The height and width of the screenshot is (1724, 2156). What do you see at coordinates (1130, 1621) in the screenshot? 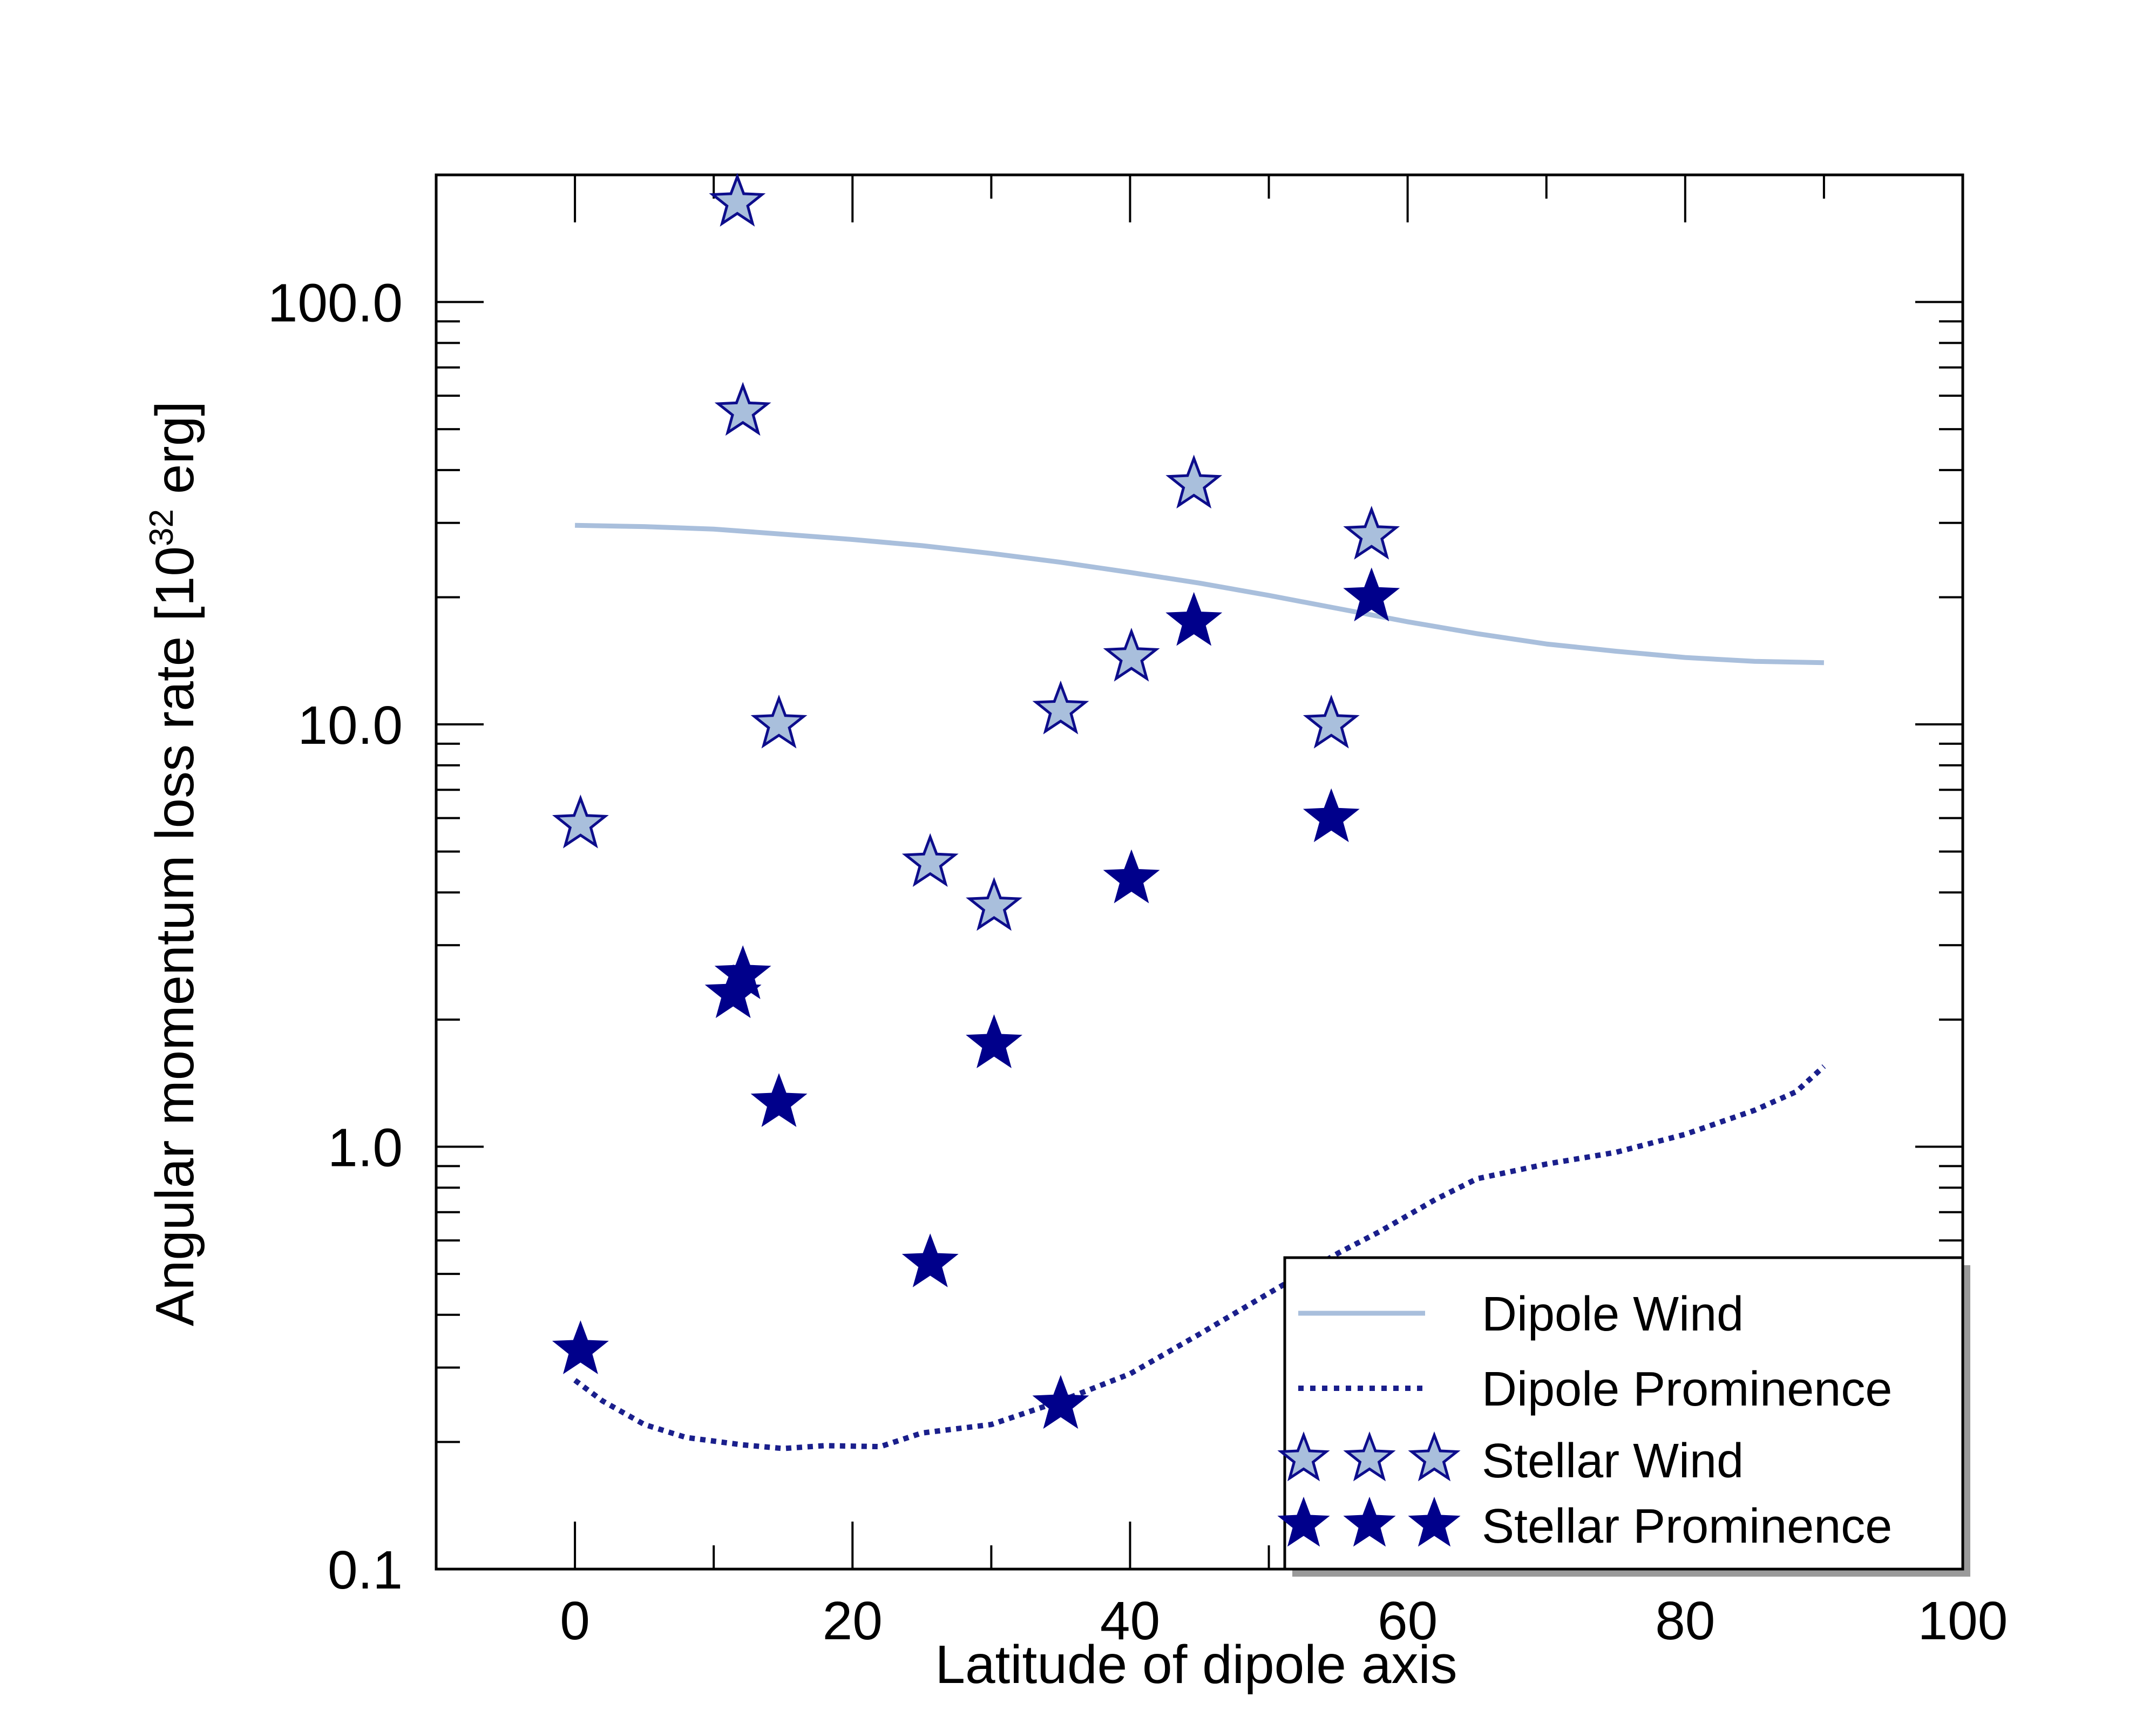
I see `x-tick-label: 40` at bounding box center [1130, 1621].